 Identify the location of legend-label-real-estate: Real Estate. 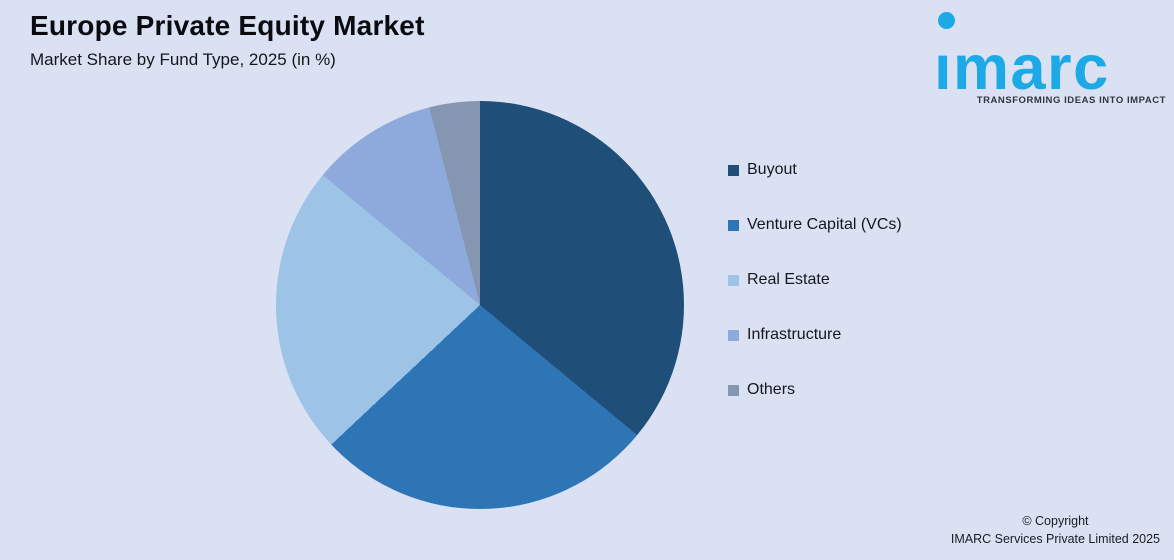
(788, 279).